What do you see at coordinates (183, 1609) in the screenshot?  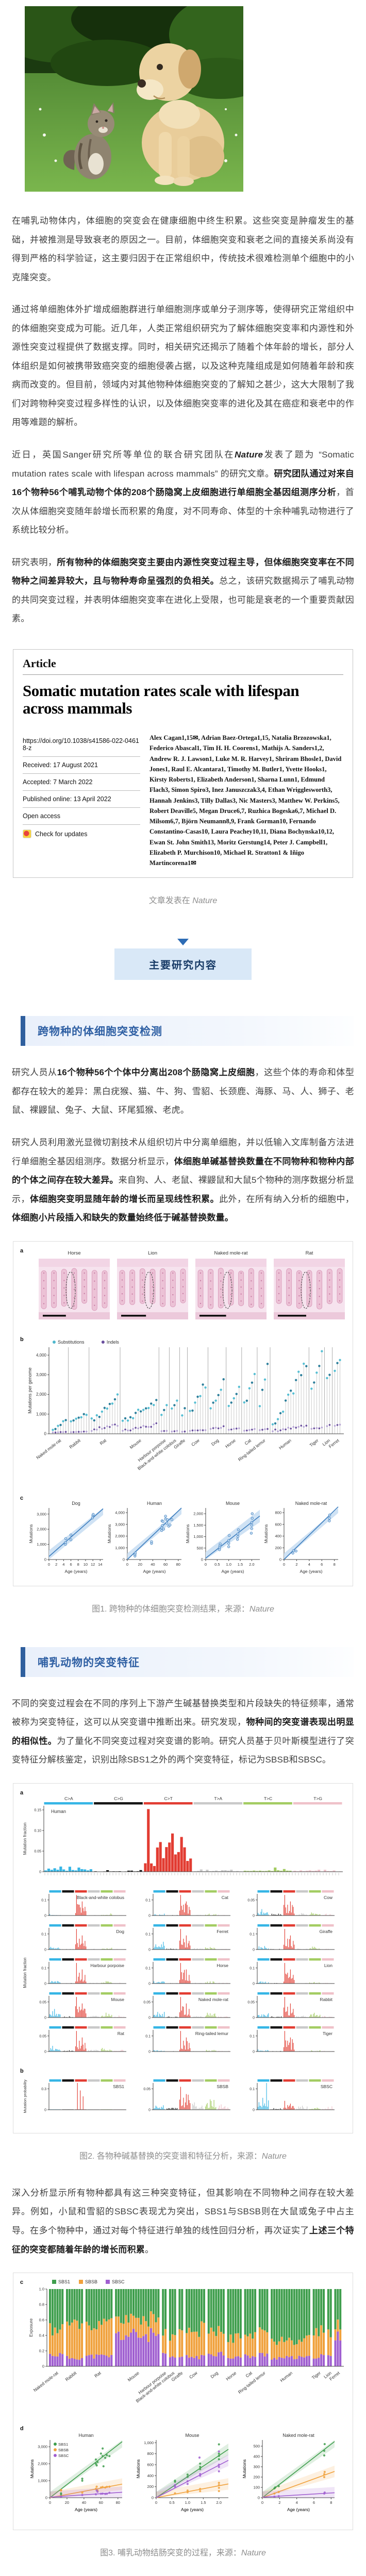 I see `figure-1-caption: 图1. 跨物种的体细胞突变检测结果，来源：Nature` at bounding box center [183, 1609].